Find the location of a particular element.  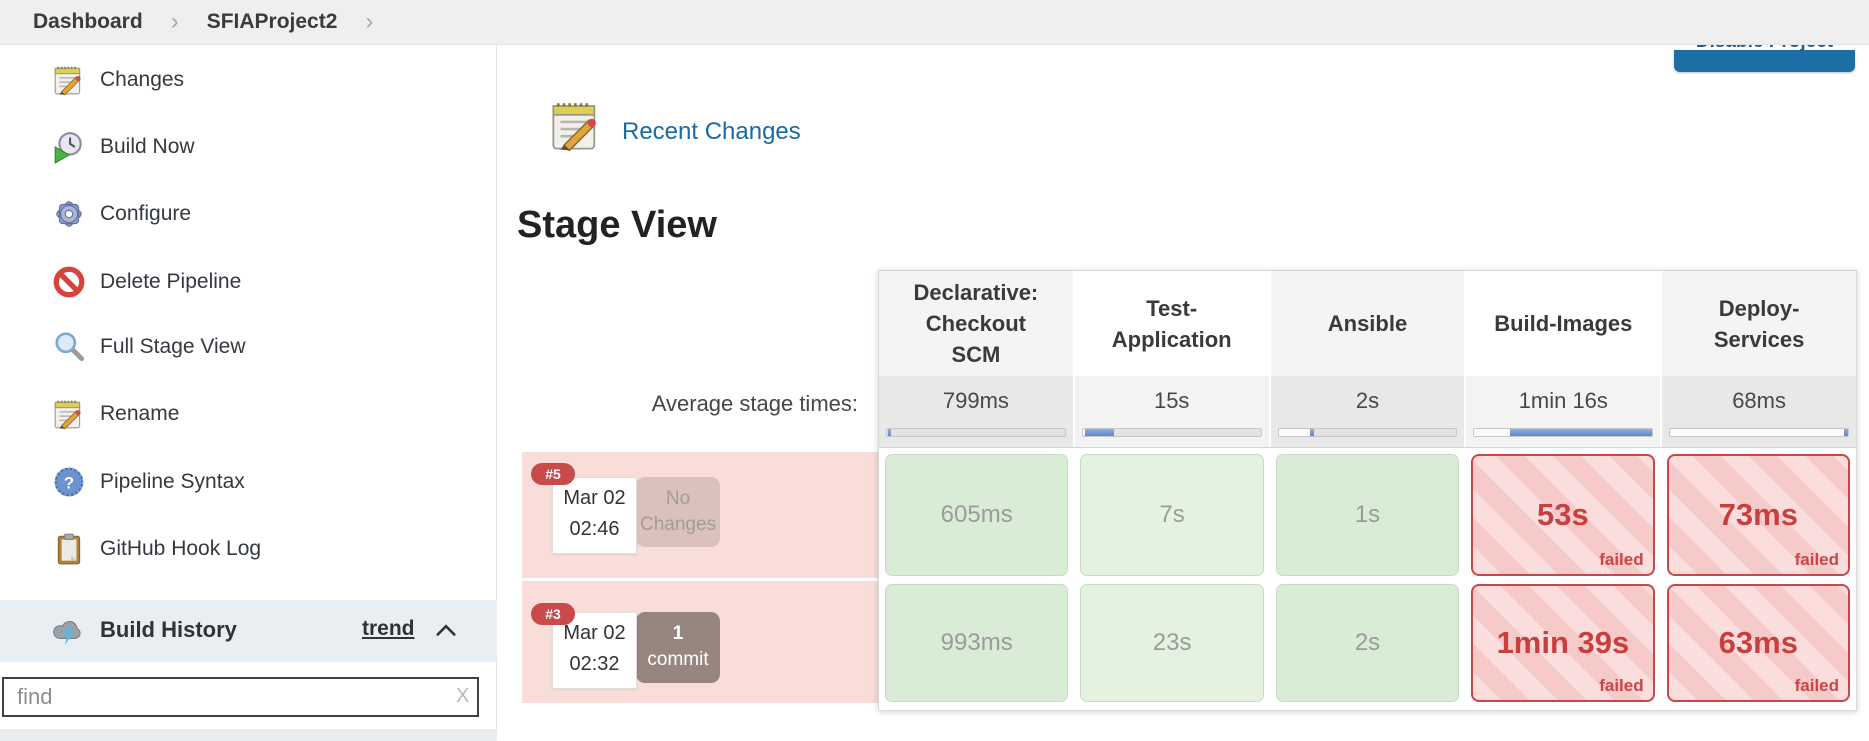

rename-notepad-icon is located at coordinates (69, 414).